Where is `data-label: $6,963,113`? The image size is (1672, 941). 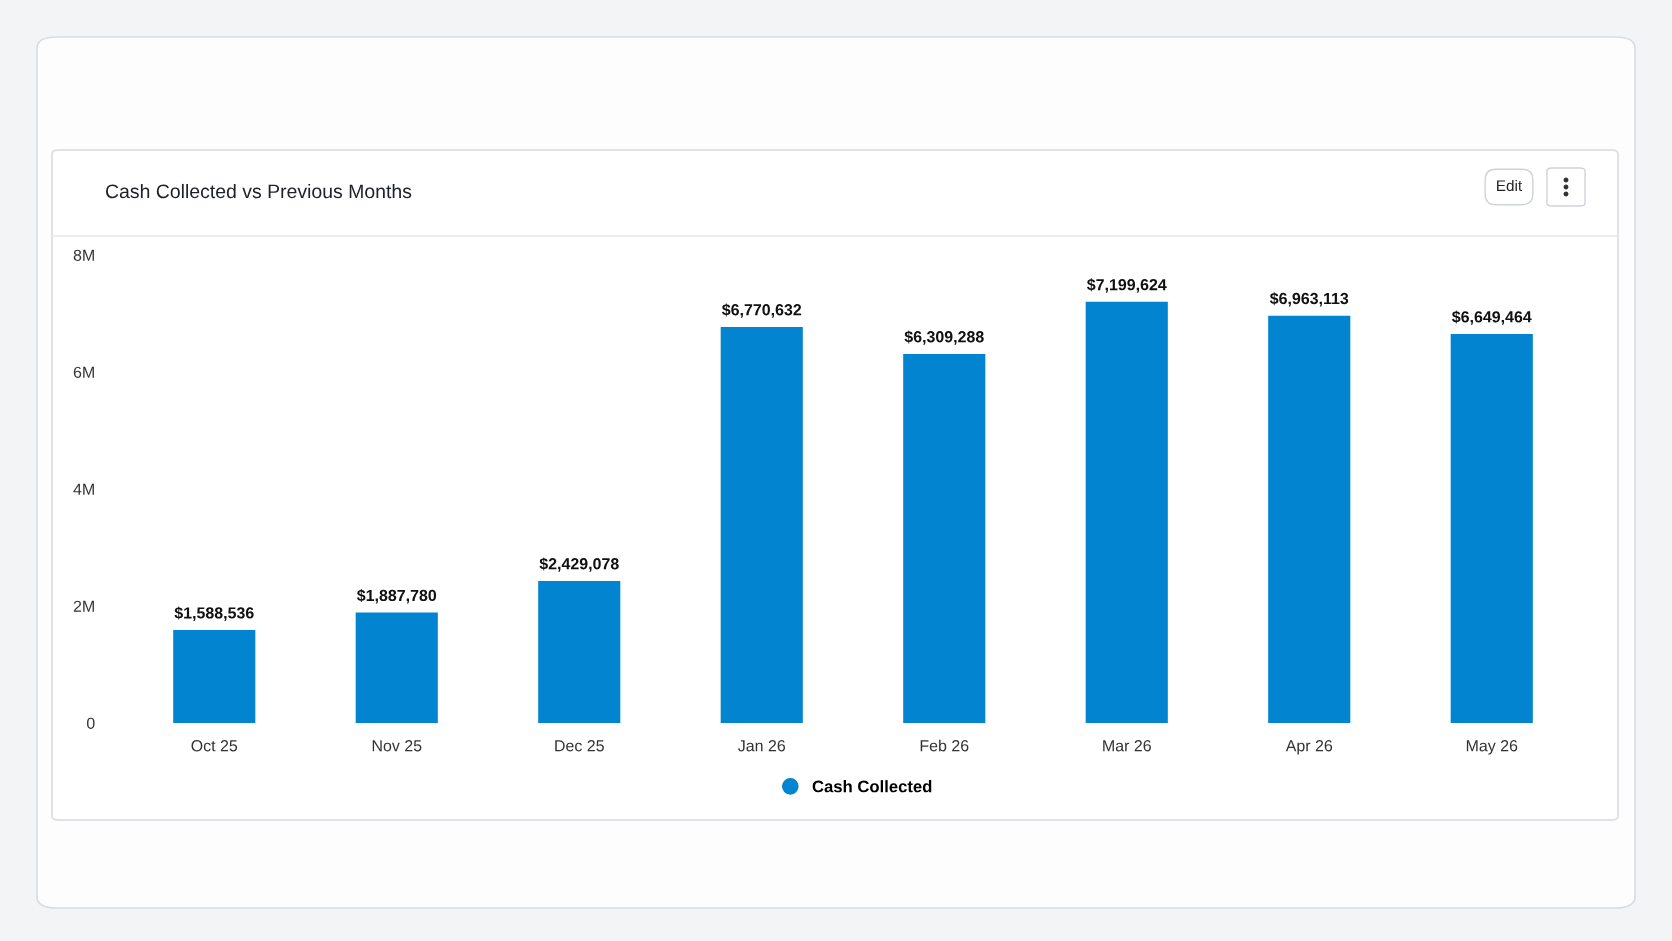
data-label: $6,963,113 is located at coordinates (1309, 299).